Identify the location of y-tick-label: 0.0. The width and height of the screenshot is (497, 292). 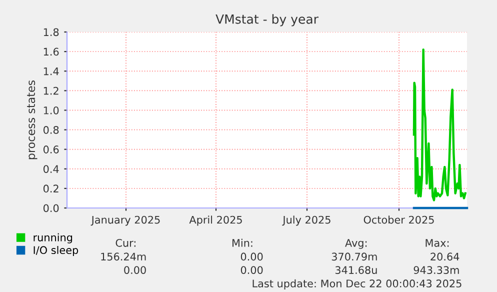
(51, 208).